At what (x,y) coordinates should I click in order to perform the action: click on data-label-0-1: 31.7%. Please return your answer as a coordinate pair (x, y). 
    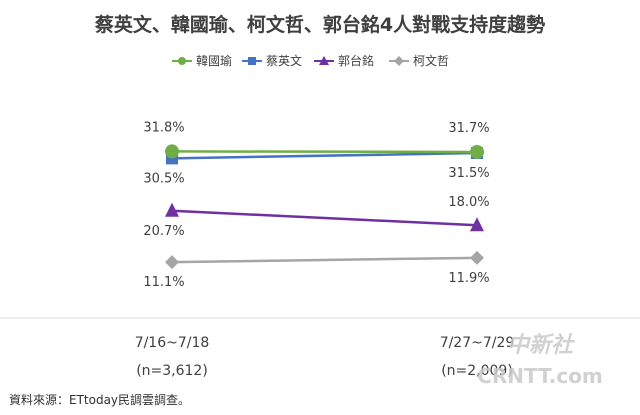
    Looking at the image, I should click on (468, 128).